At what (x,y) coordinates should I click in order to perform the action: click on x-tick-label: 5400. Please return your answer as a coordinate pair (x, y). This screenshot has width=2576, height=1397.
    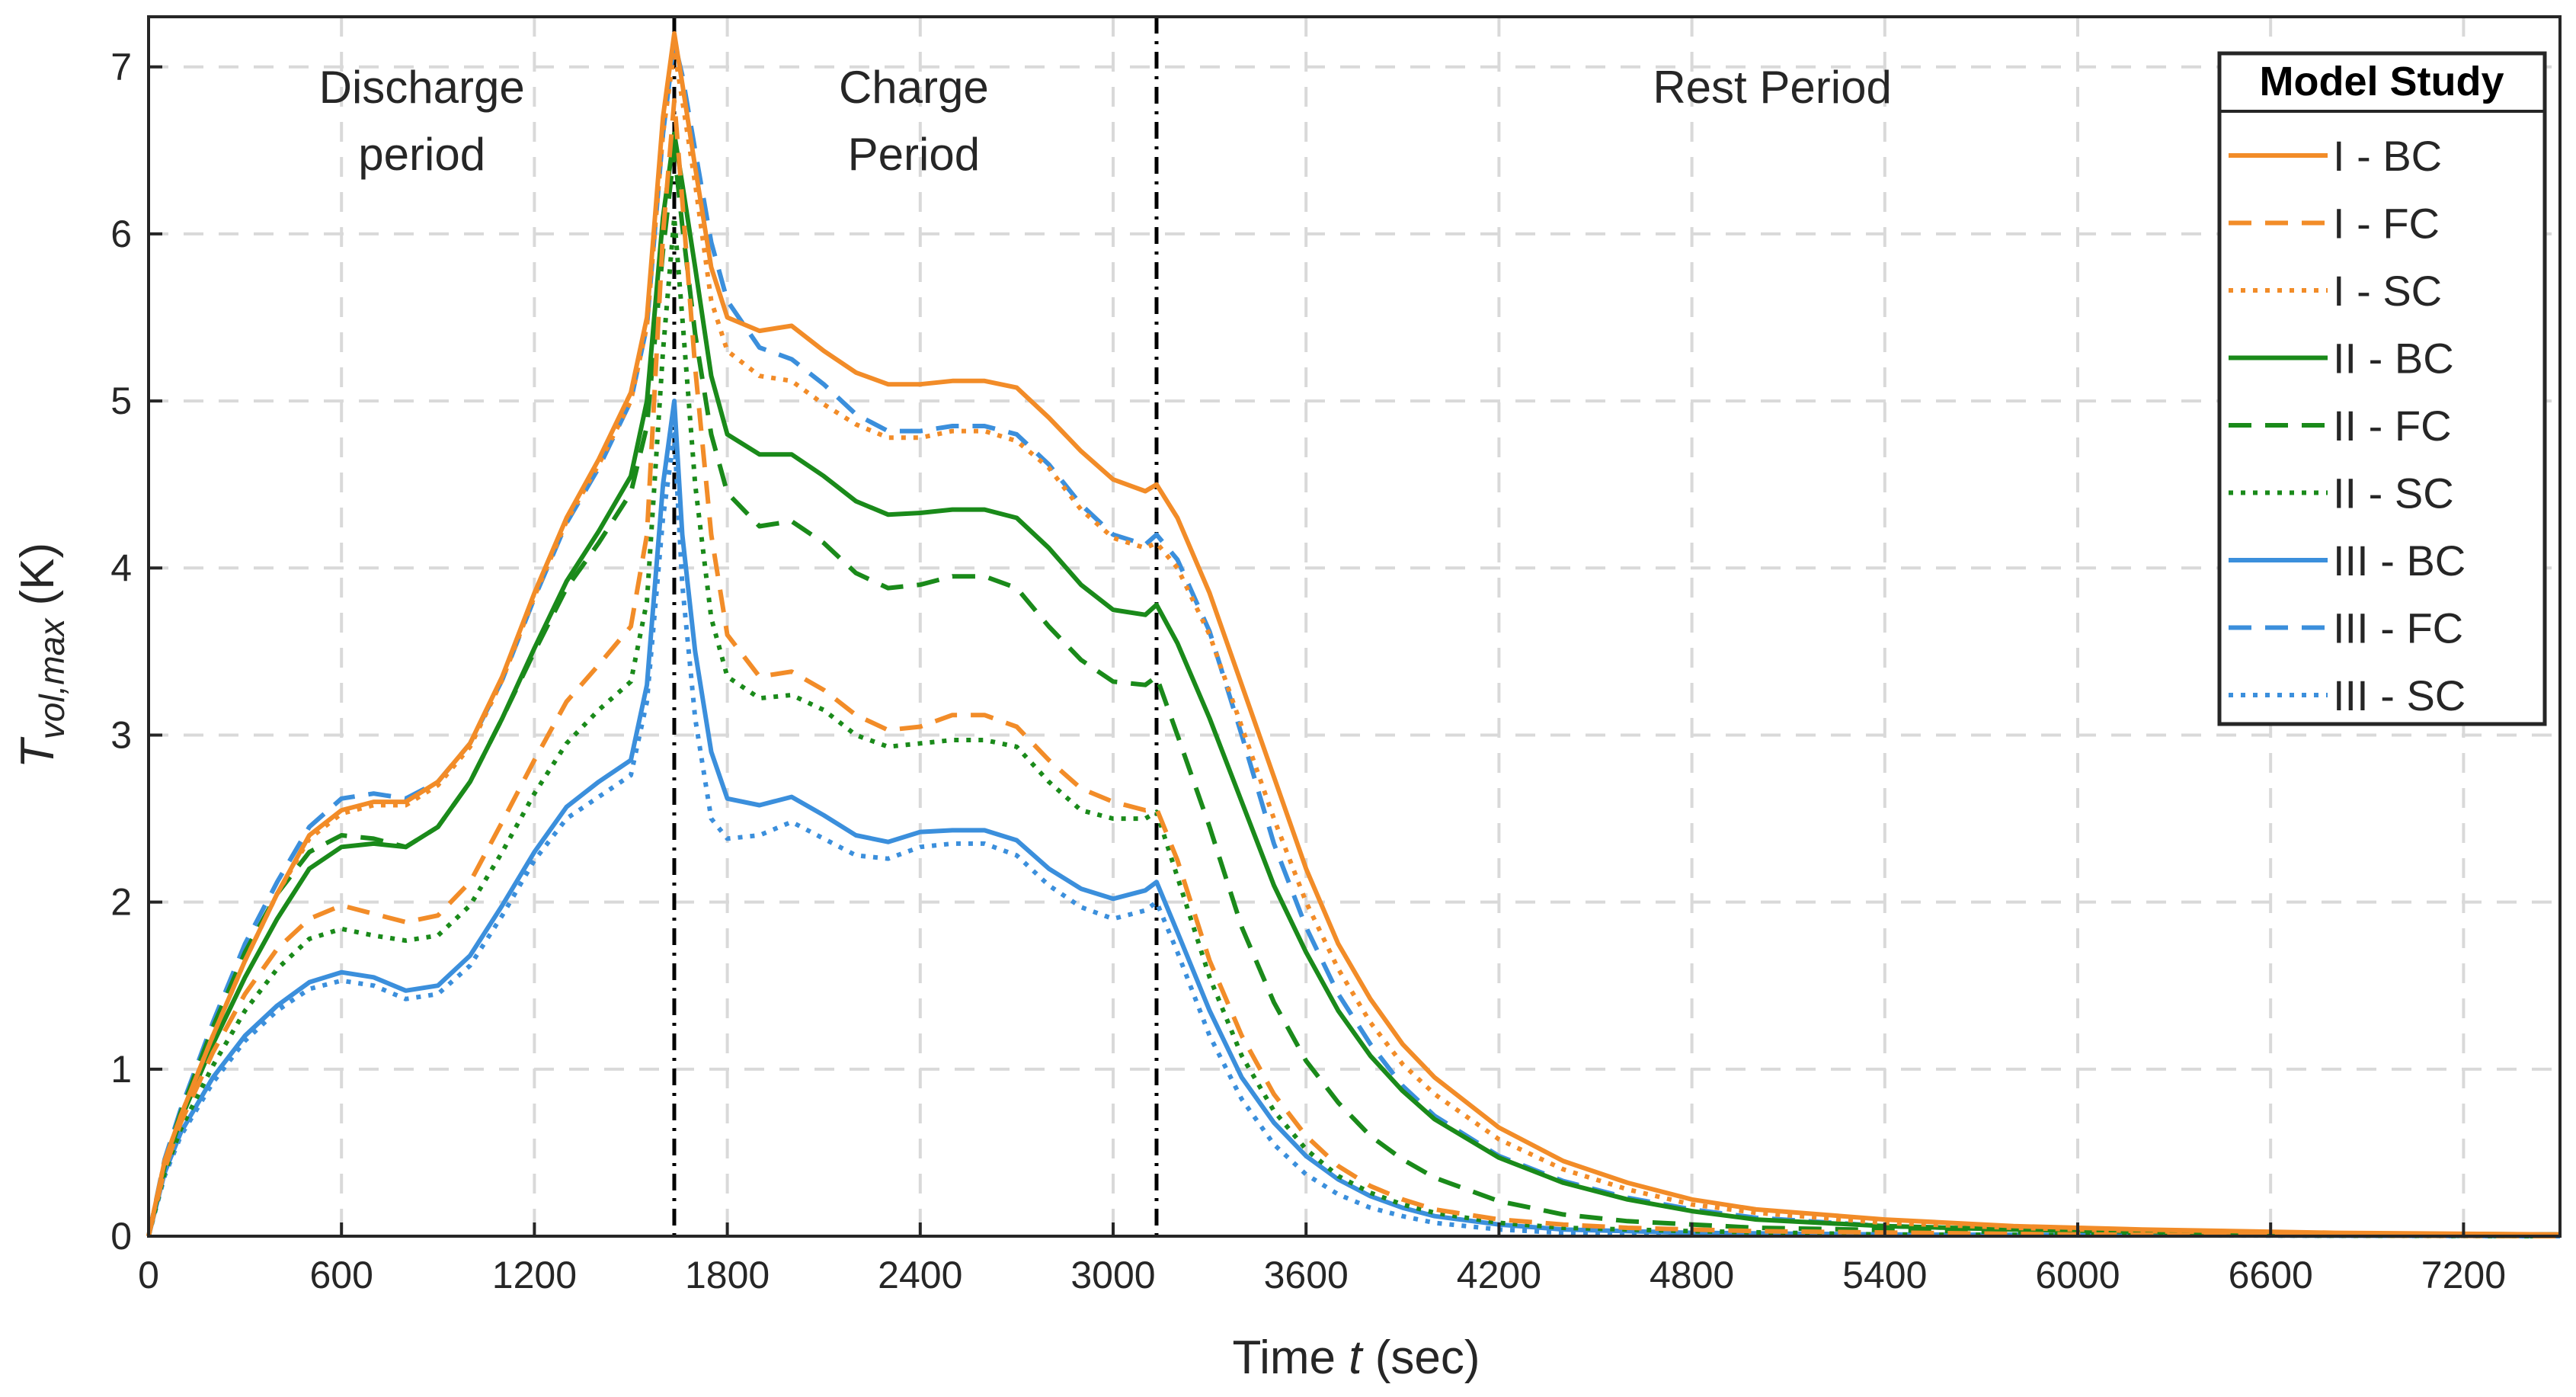
    Looking at the image, I should click on (1884, 1275).